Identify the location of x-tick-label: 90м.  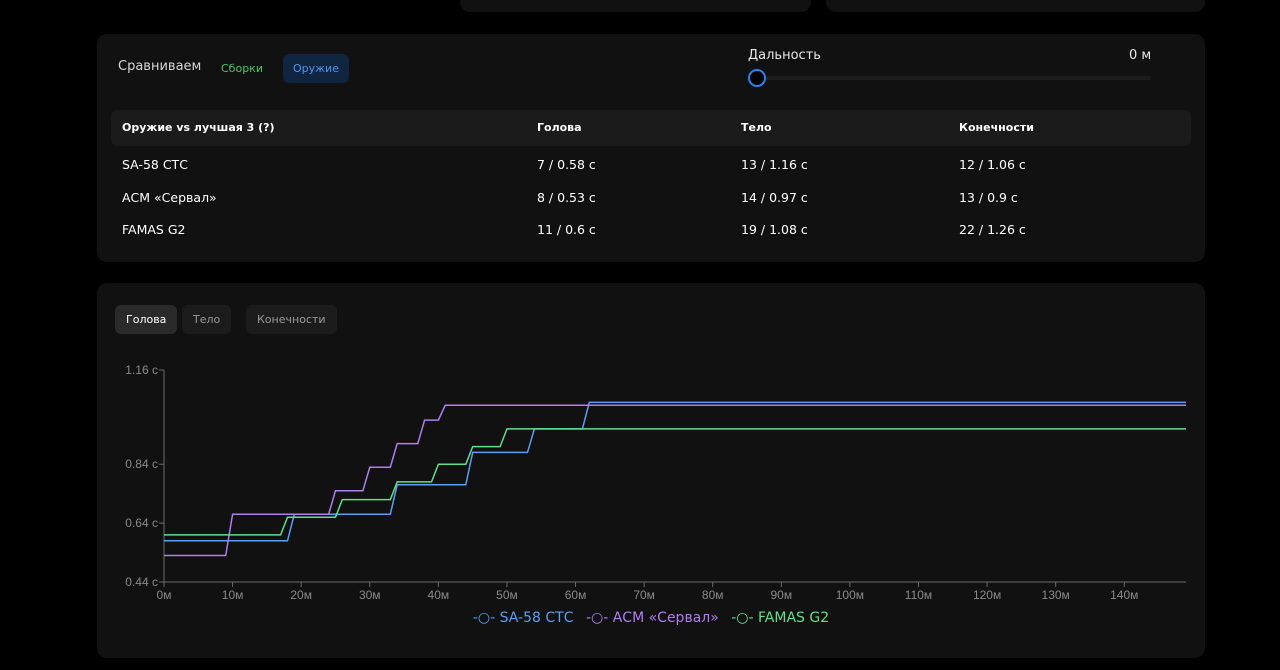
(782, 595).